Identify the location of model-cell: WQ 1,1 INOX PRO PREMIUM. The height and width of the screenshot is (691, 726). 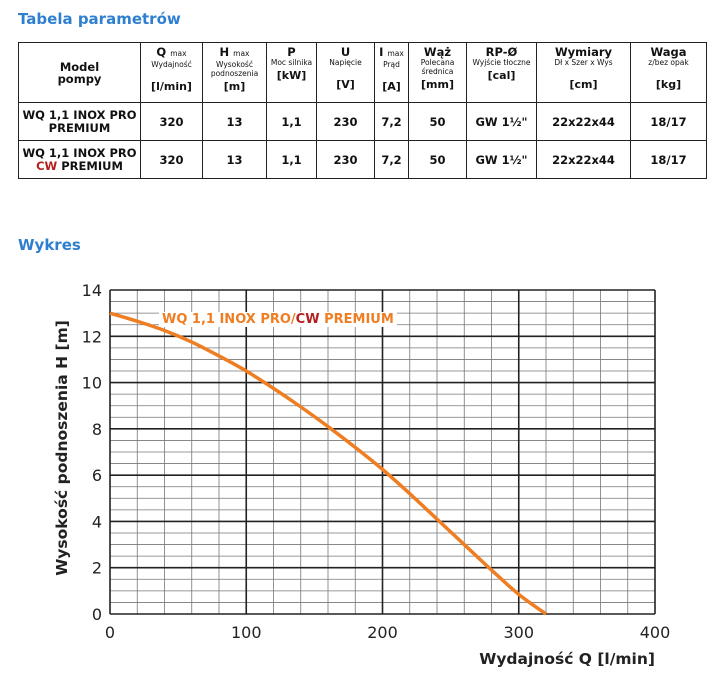
(79, 121).